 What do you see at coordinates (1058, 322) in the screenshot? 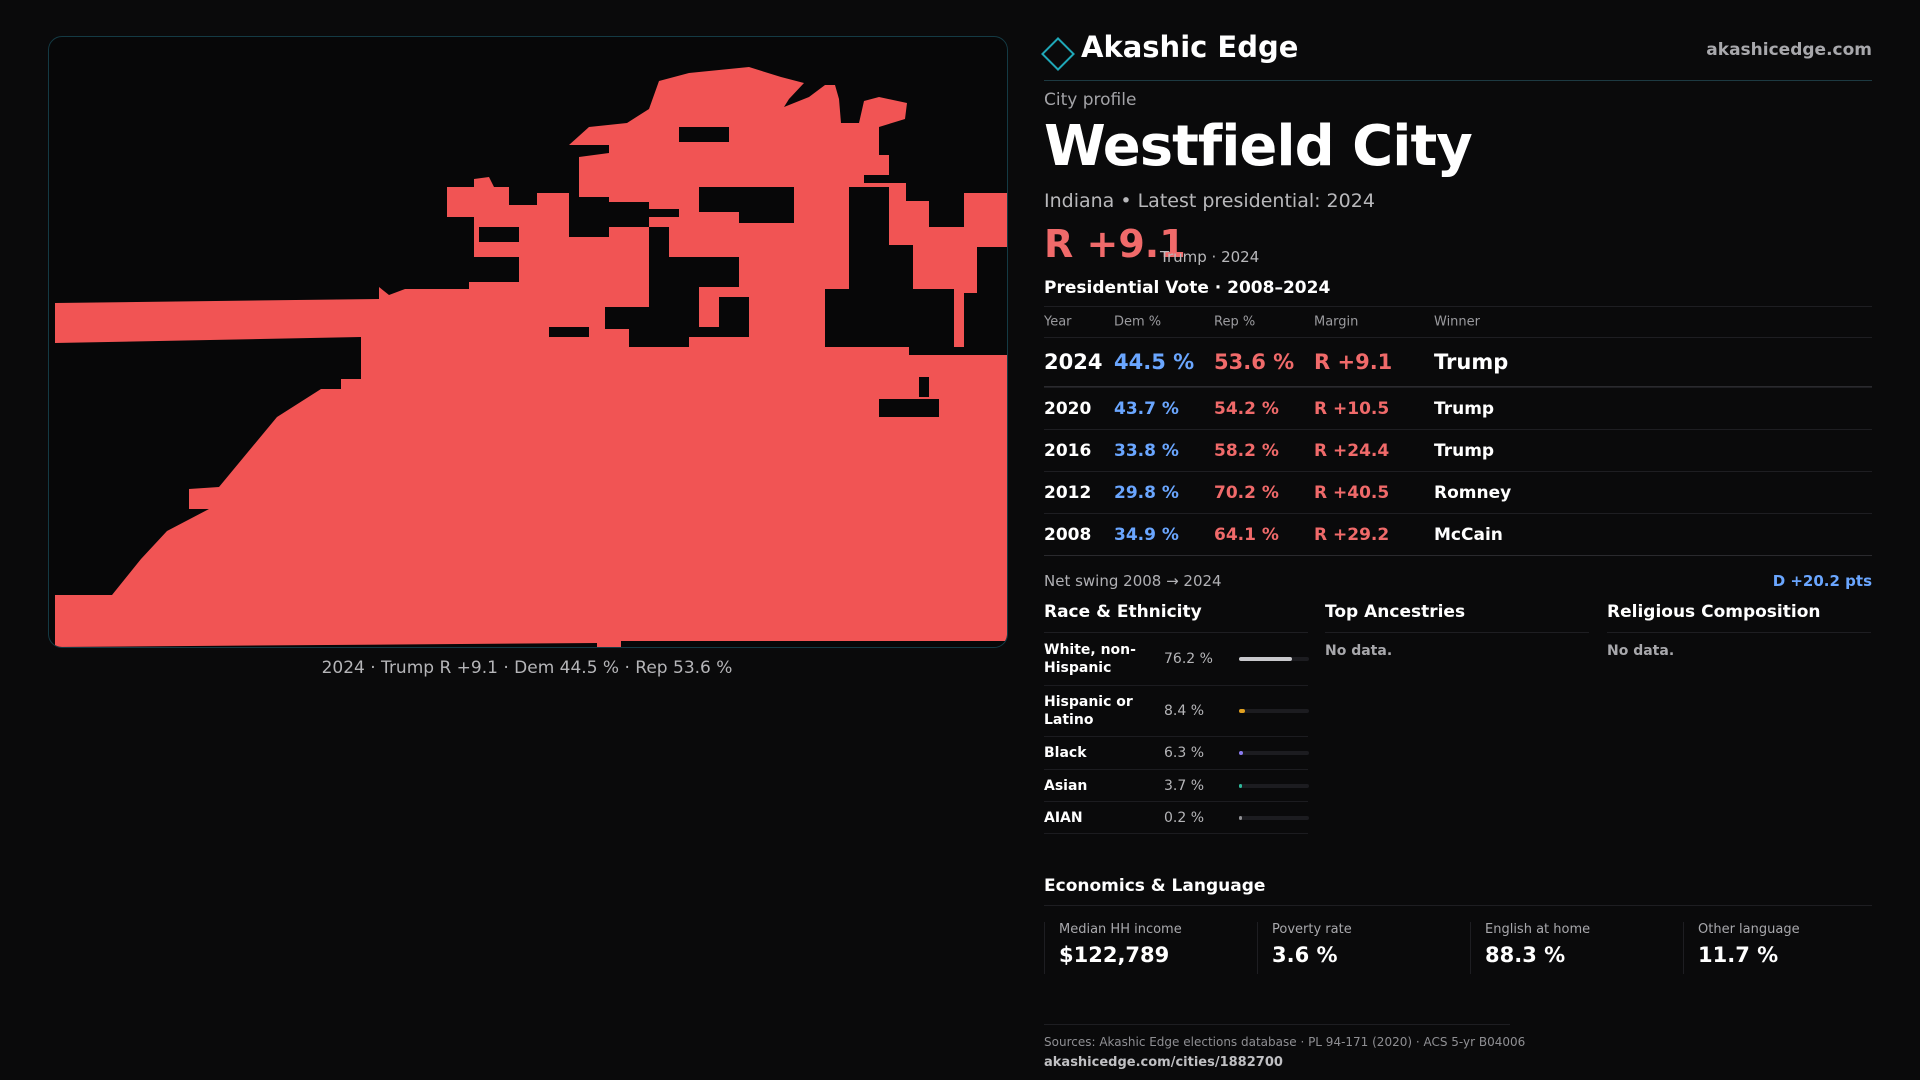
I see `header-year: Year` at bounding box center [1058, 322].